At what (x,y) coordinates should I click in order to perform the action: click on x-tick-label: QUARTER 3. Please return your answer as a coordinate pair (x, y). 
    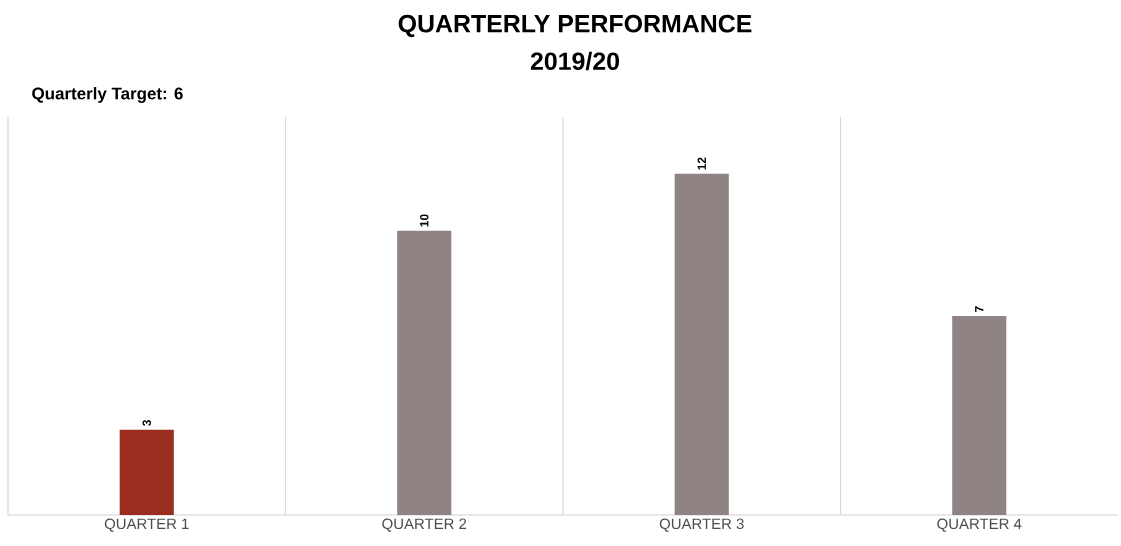
    Looking at the image, I should click on (701, 525).